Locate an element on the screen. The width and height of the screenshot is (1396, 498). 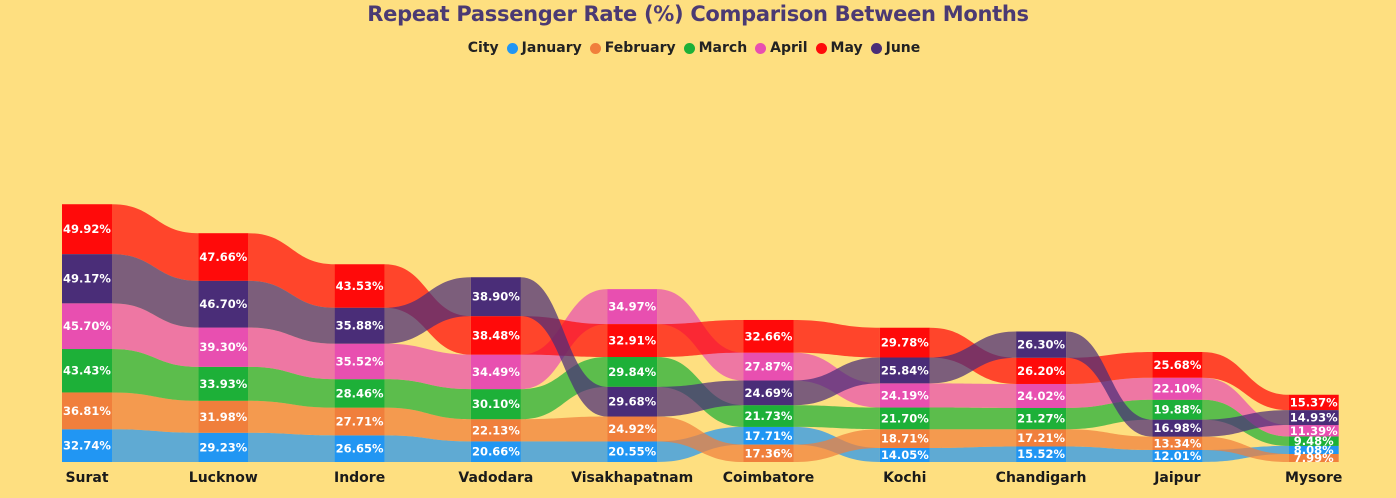
bar-vadodara-april is located at coordinates (495, 372).